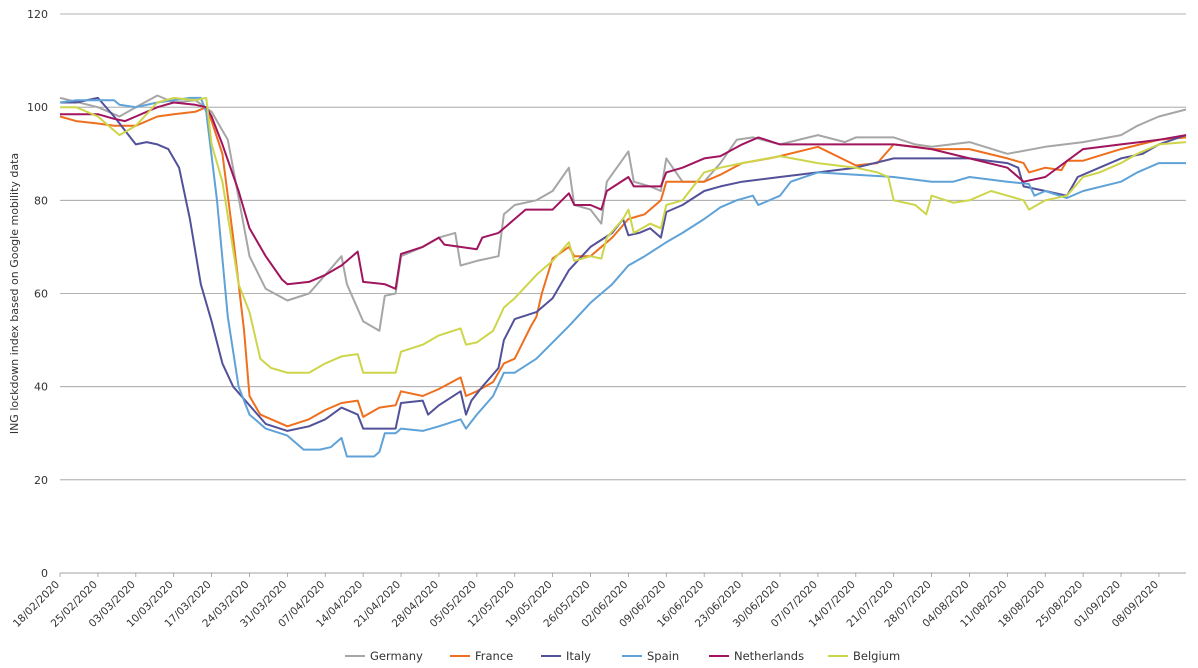 The height and width of the screenshot is (668, 1198). I want to click on y-tick-label: 80, so click(41, 200).